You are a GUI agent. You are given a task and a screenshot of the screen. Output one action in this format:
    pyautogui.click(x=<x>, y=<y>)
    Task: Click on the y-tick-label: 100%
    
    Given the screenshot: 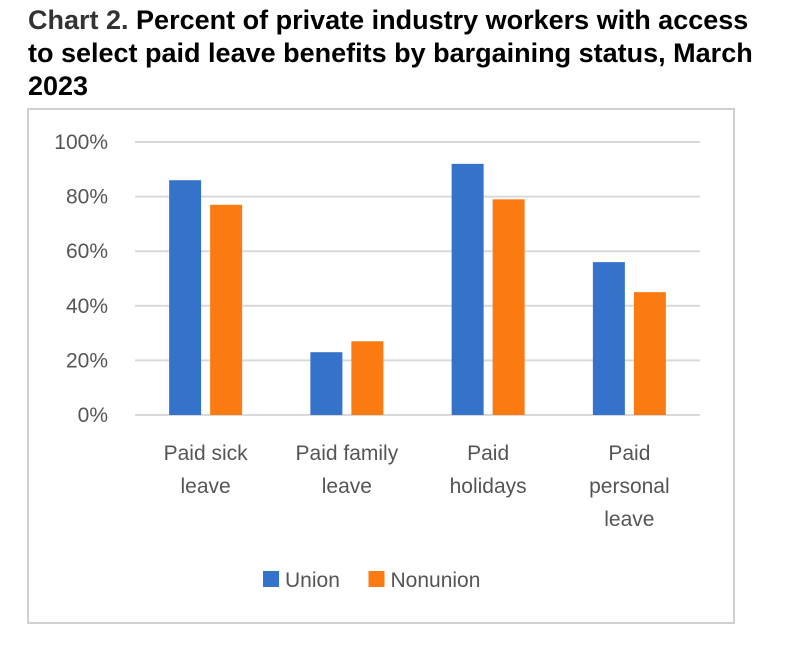 What is the action you would take?
    pyautogui.click(x=81, y=142)
    